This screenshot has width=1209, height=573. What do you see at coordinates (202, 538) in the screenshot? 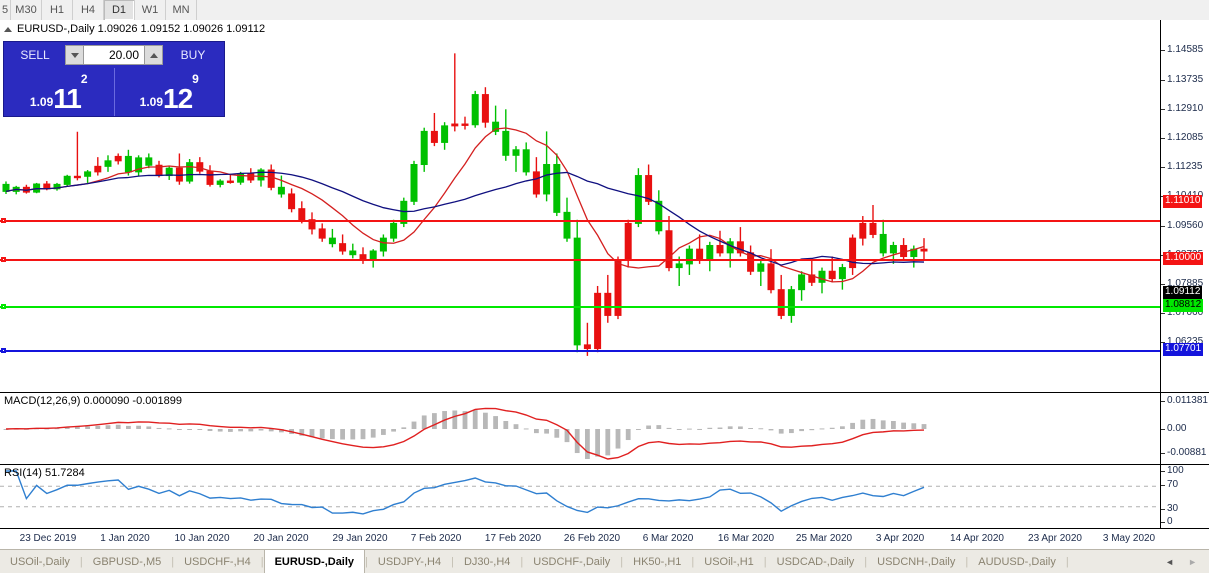
I see `date-axis-label: 10 Jan 2020` at bounding box center [202, 538].